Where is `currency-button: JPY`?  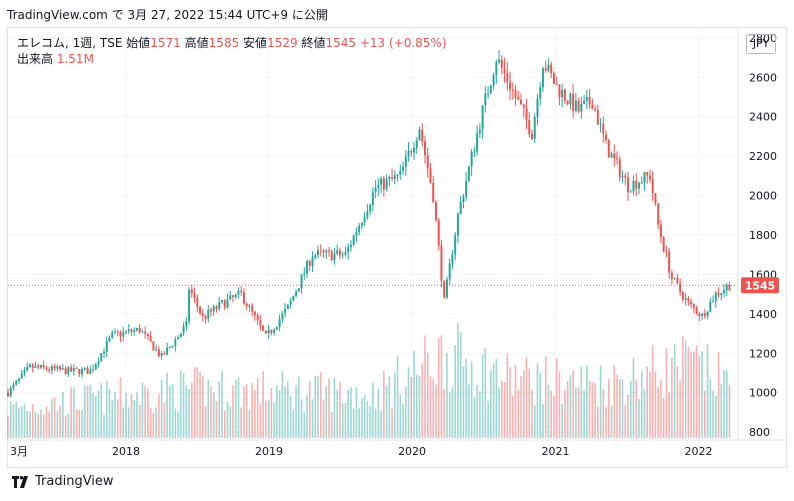
currency-button: JPY is located at coordinates (761, 44).